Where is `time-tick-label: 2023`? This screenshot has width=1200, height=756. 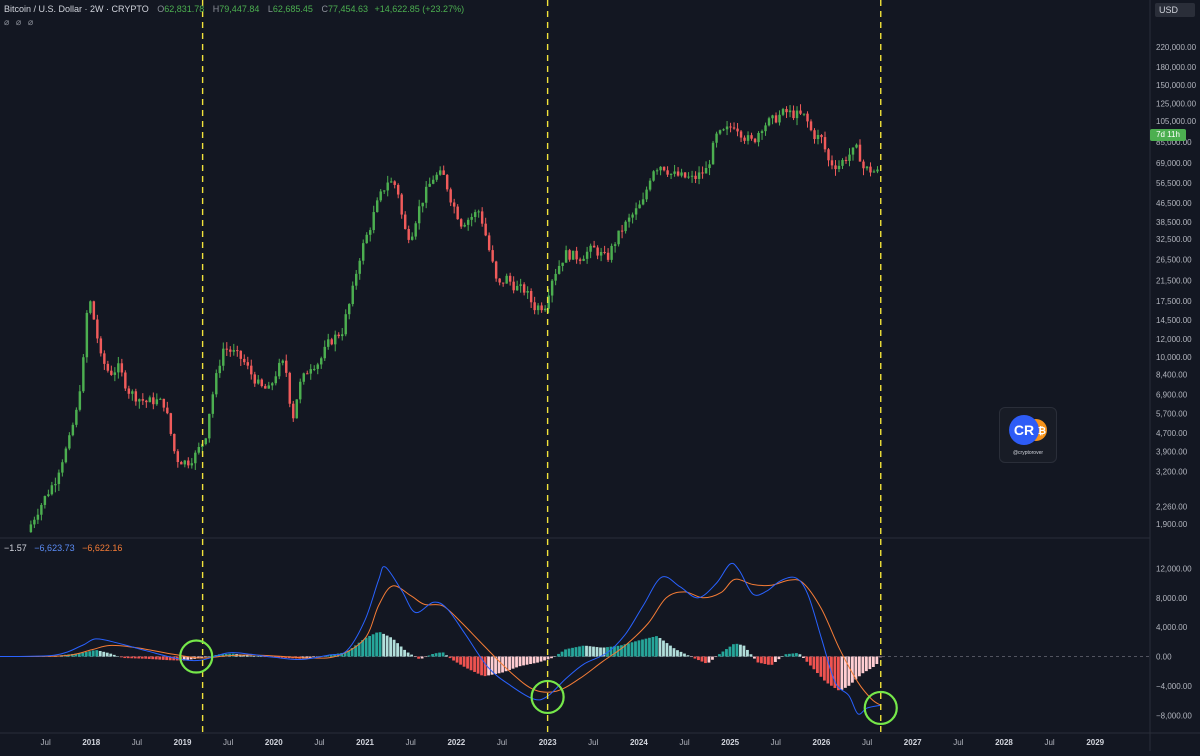 time-tick-label: 2023 is located at coordinates (548, 742).